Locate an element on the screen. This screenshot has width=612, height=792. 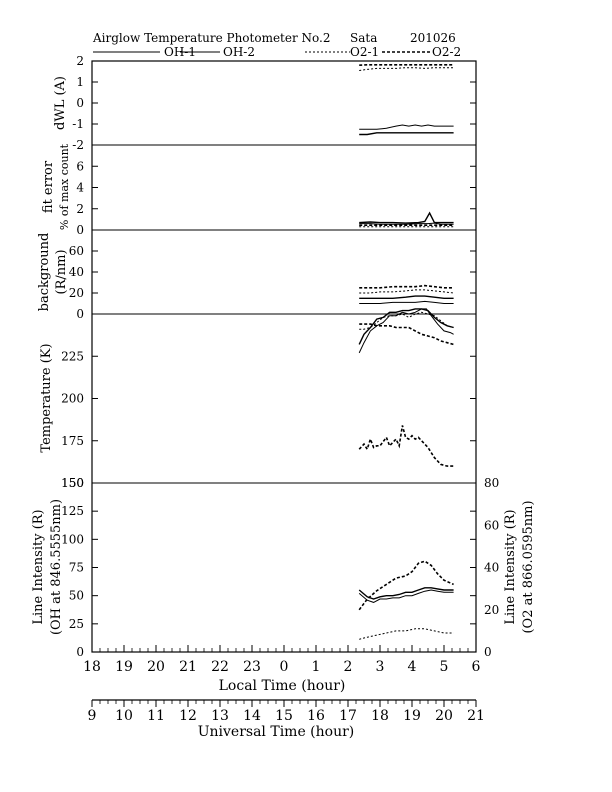
x2-tick-label: 15 is located at coordinates (284, 716).